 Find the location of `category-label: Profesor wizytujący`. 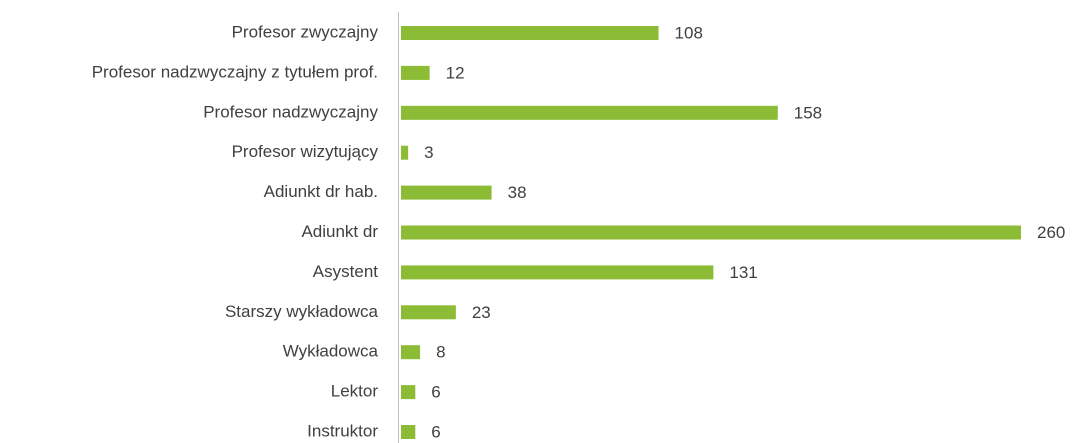

category-label: Profesor wizytujący is located at coordinates (305, 151).